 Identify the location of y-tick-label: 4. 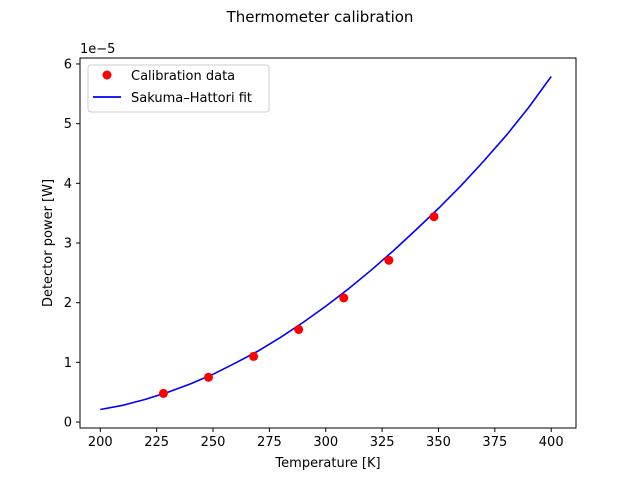
(68, 184).